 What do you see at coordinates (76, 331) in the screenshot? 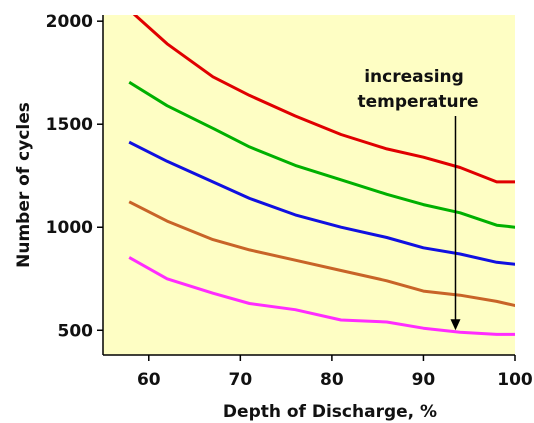
I see `y-tick-label: 500` at bounding box center [76, 331].